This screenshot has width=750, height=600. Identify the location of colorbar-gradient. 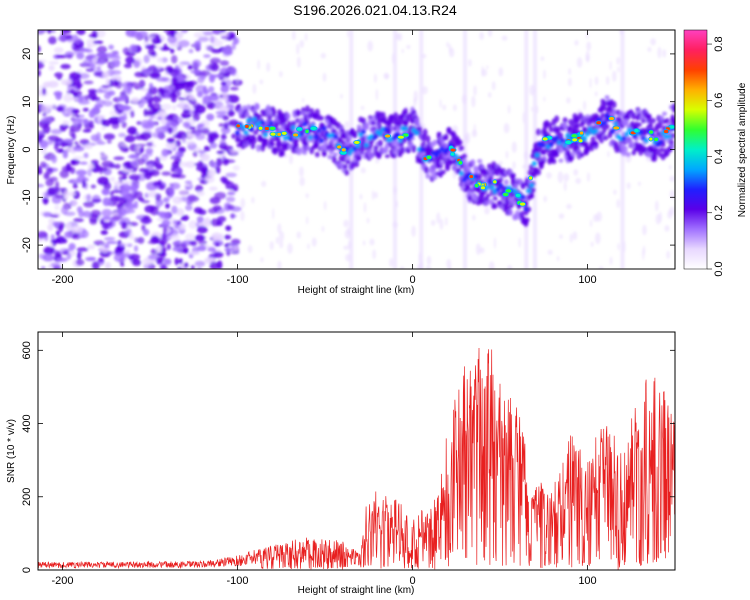
(695, 149).